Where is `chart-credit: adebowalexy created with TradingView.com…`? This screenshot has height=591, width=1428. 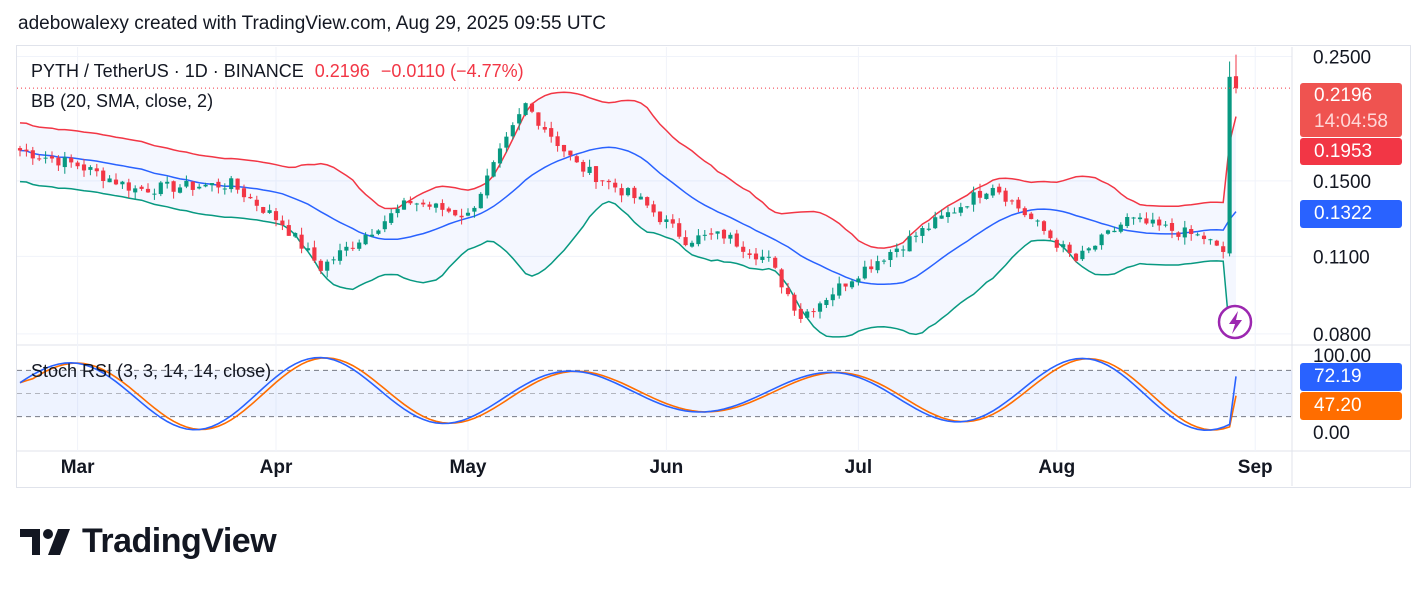 chart-credit: adebowalexy created with TradingView.com… is located at coordinates (312, 23).